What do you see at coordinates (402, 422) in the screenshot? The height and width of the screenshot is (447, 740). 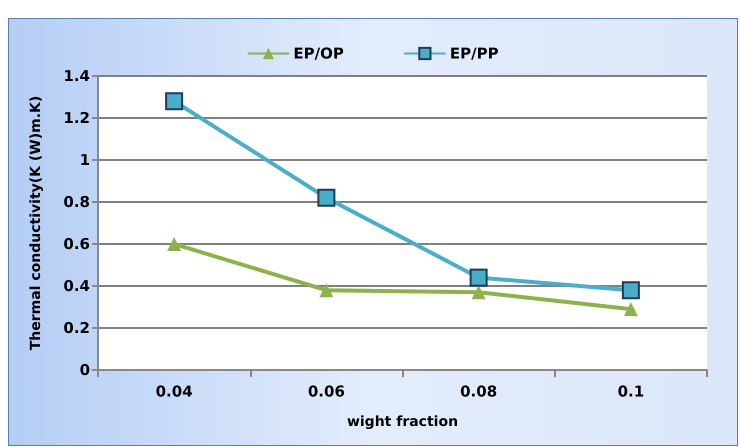 I see `x-axis-title: wight fraction` at bounding box center [402, 422].